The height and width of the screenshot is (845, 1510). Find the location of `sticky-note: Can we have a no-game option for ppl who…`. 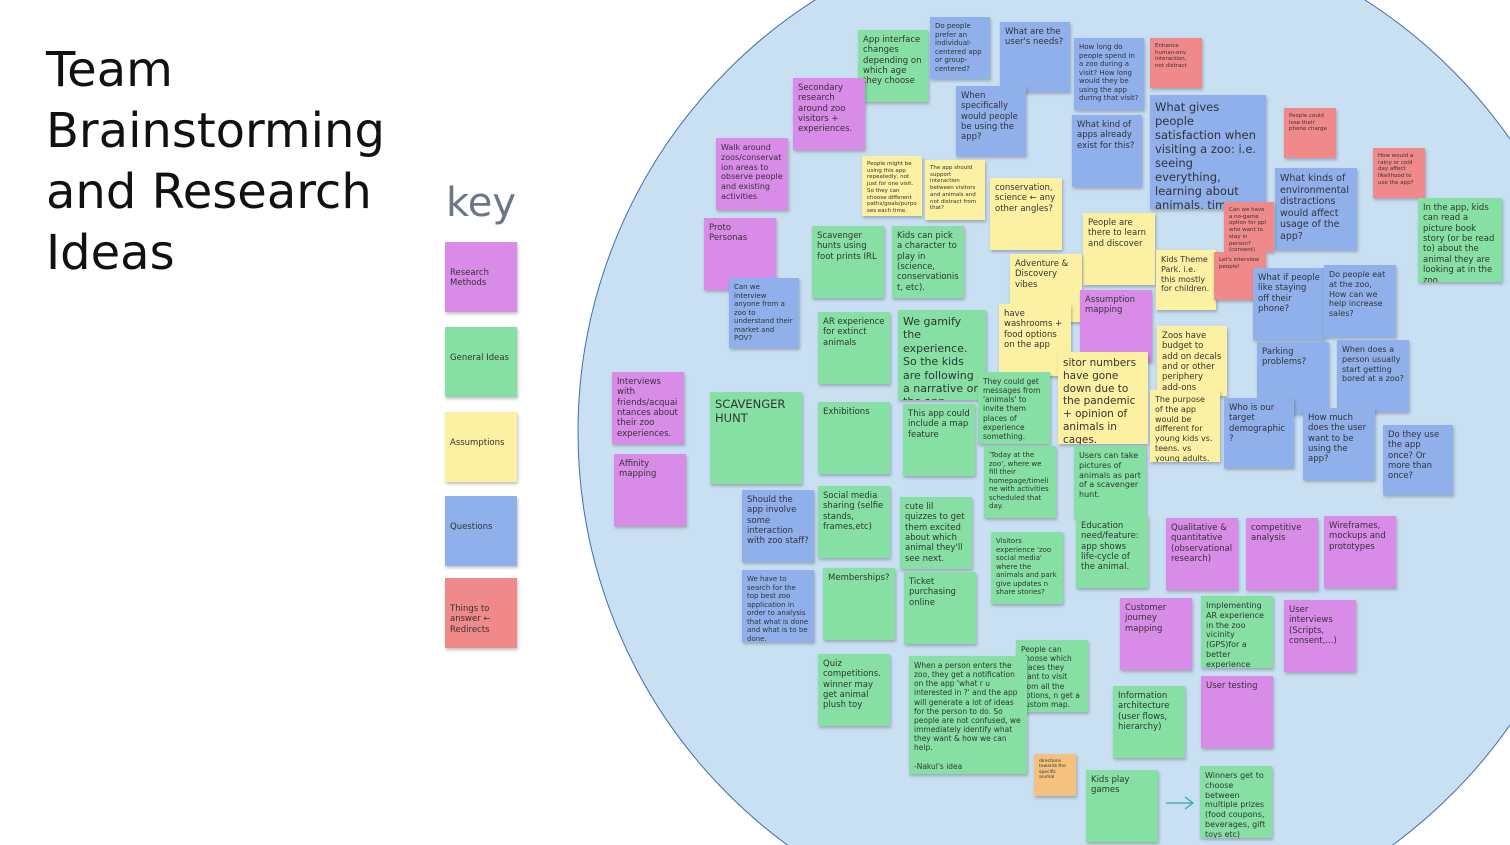

sticky-note: Can we have a no-game option for ppl who… is located at coordinates (1249, 227).